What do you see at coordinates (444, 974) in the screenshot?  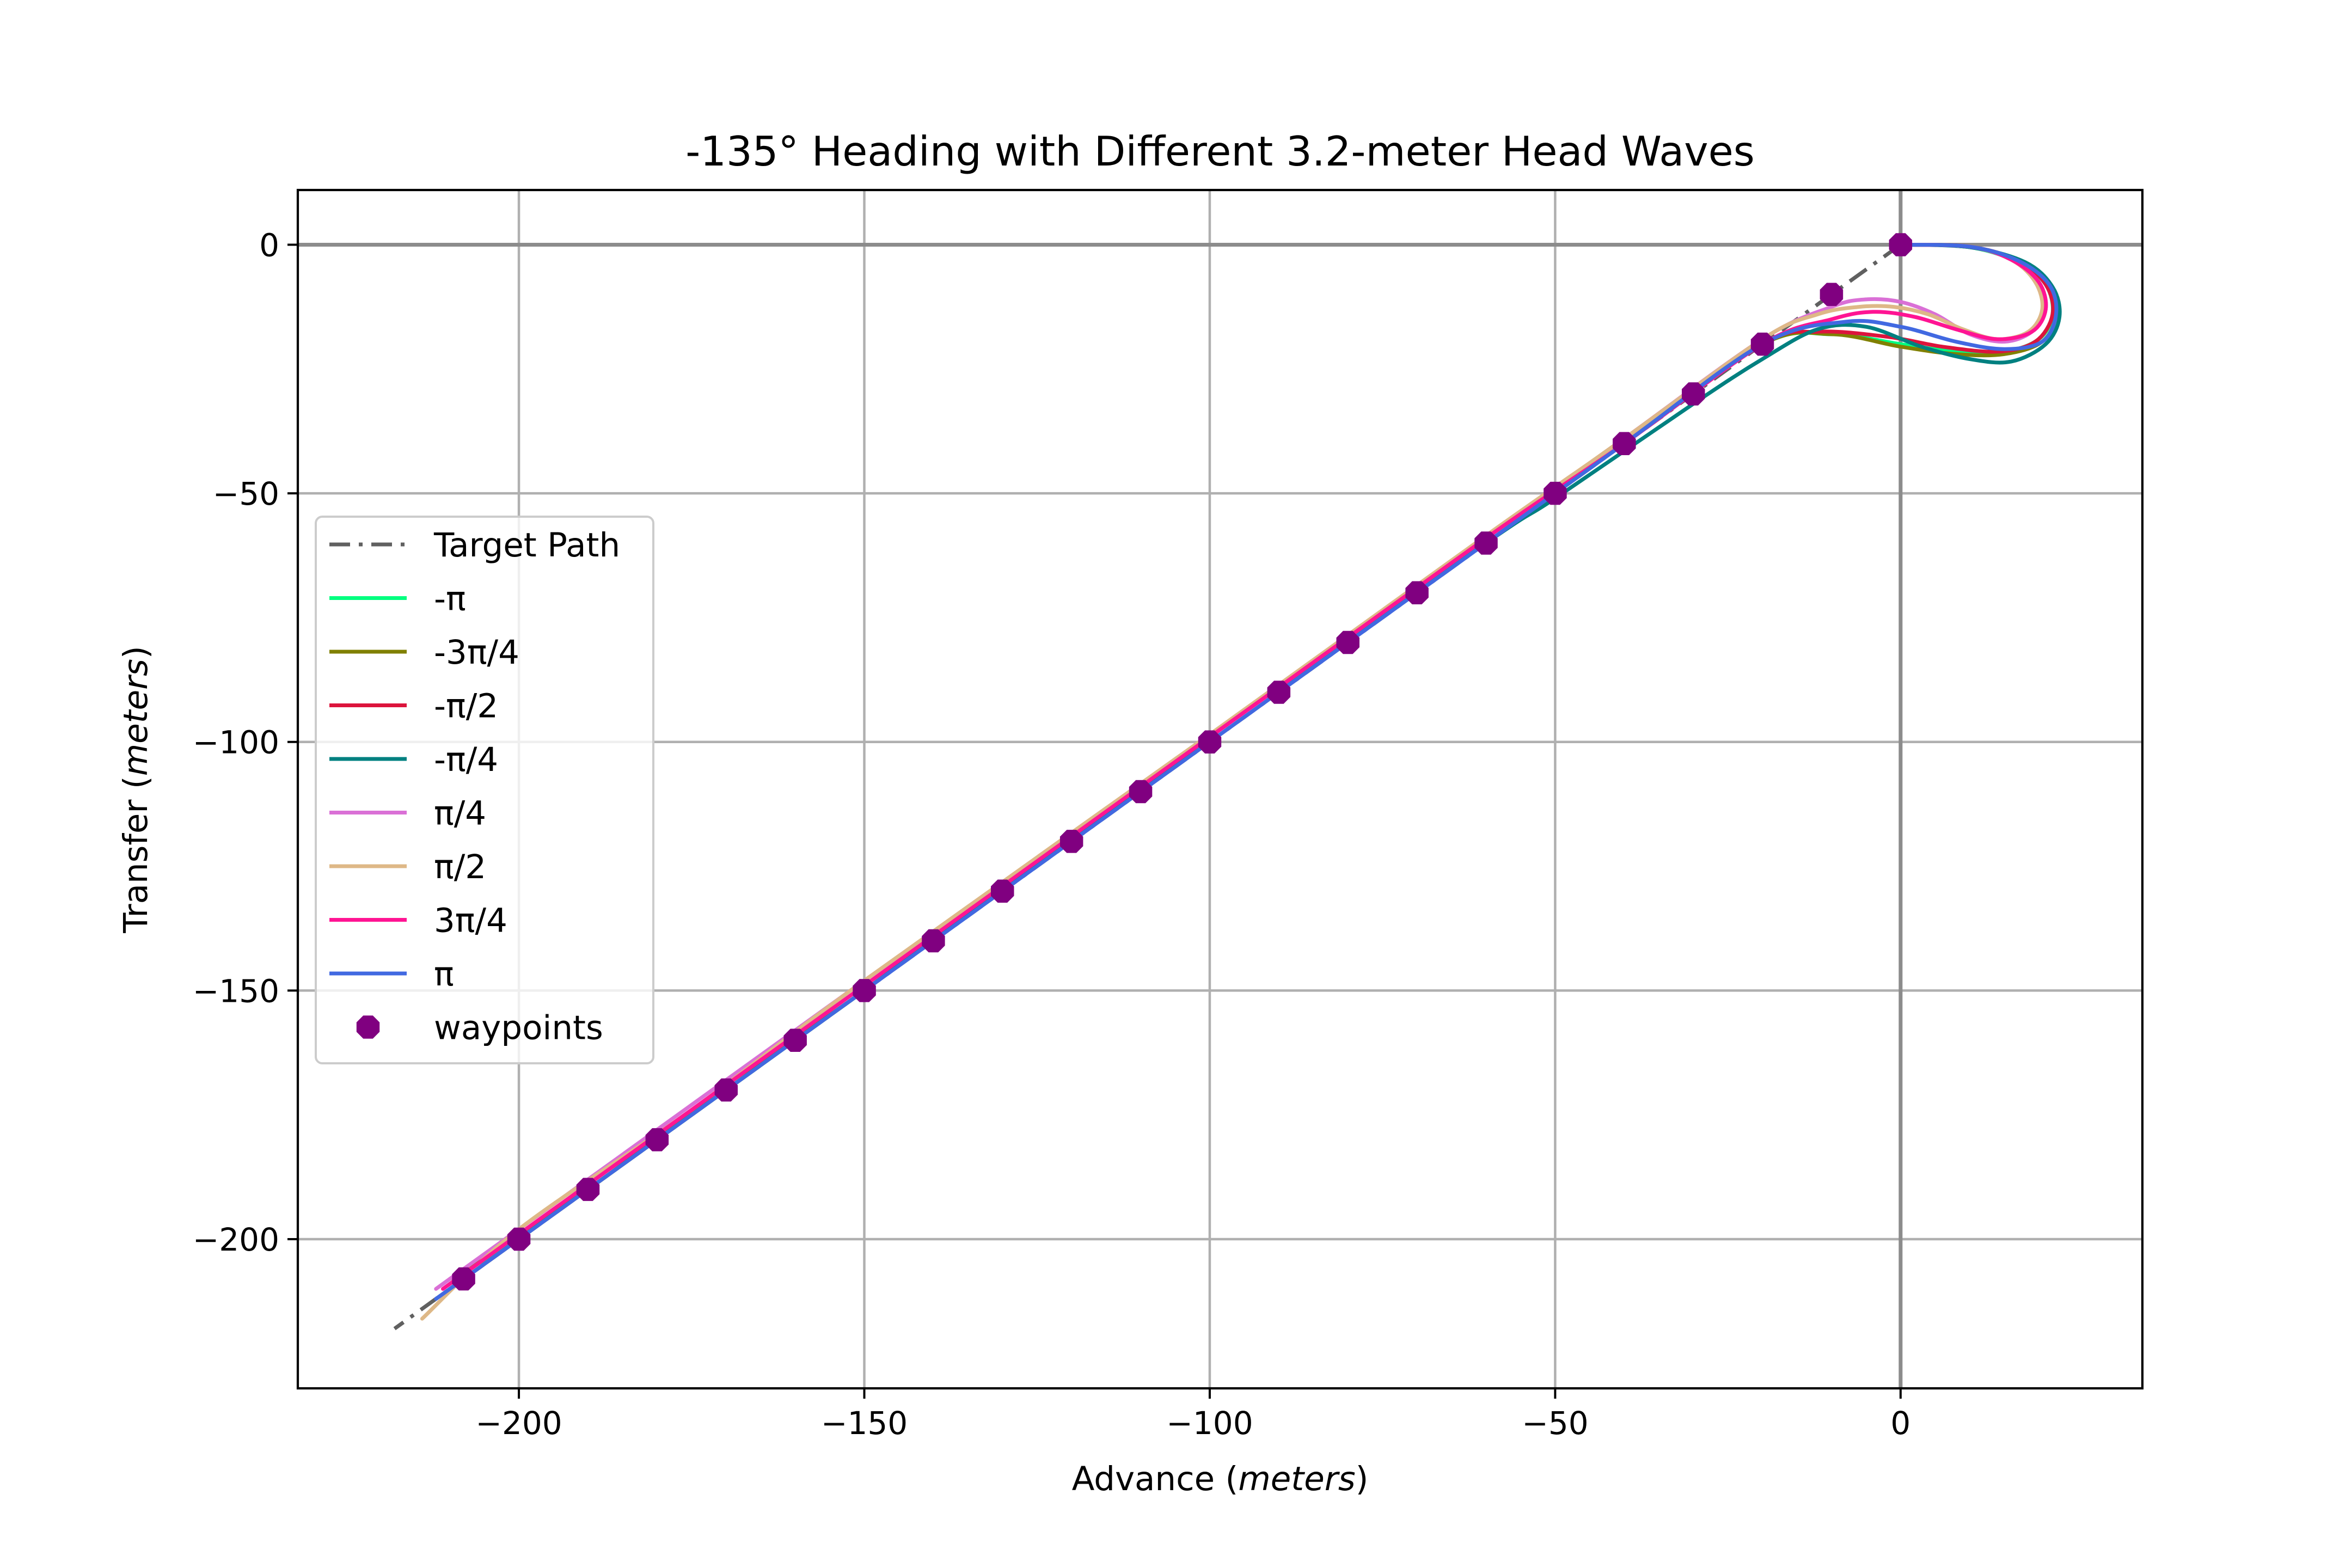 I see `legend-label-pi: π` at bounding box center [444, 974].